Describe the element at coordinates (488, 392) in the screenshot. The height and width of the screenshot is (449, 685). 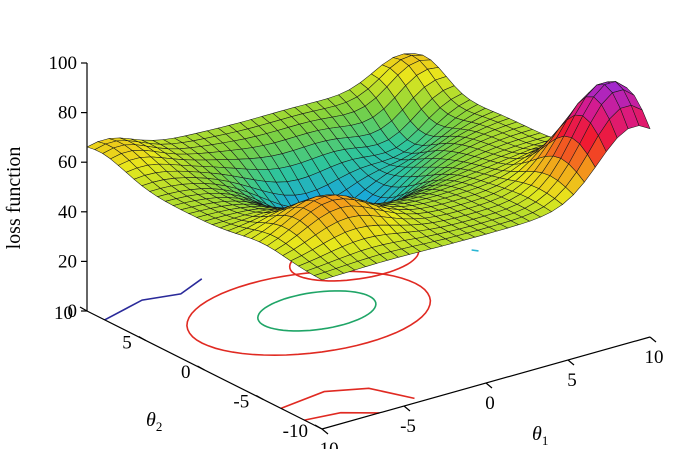
I see `x-ticks: -10 -5 0 5 10` at that location.